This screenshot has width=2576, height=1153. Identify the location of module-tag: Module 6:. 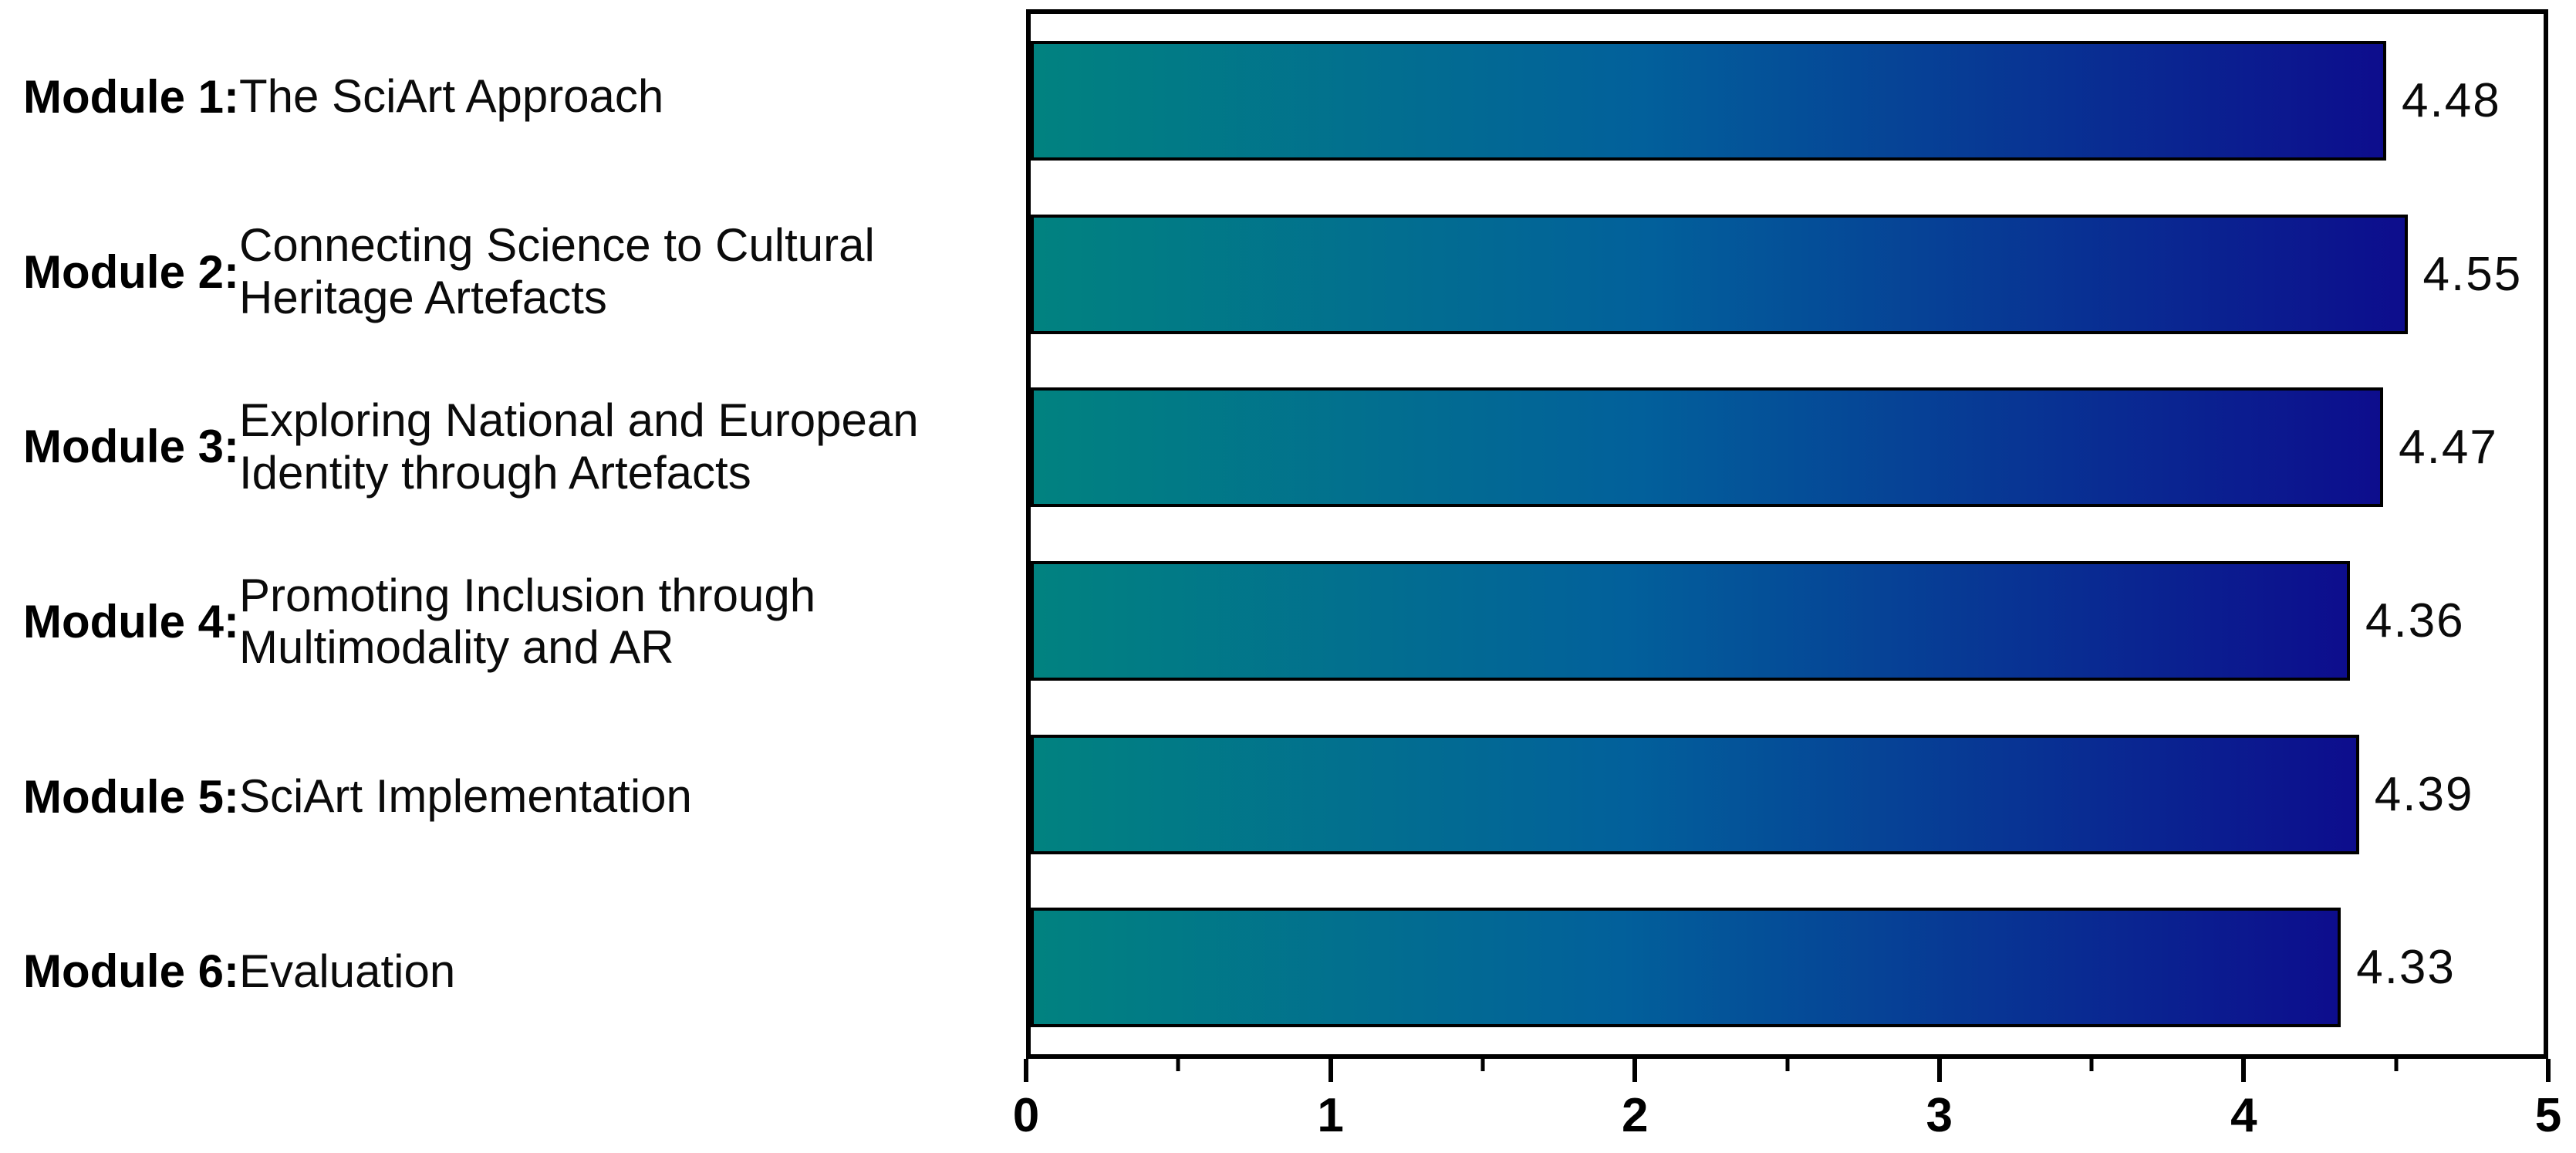
(131, 972).